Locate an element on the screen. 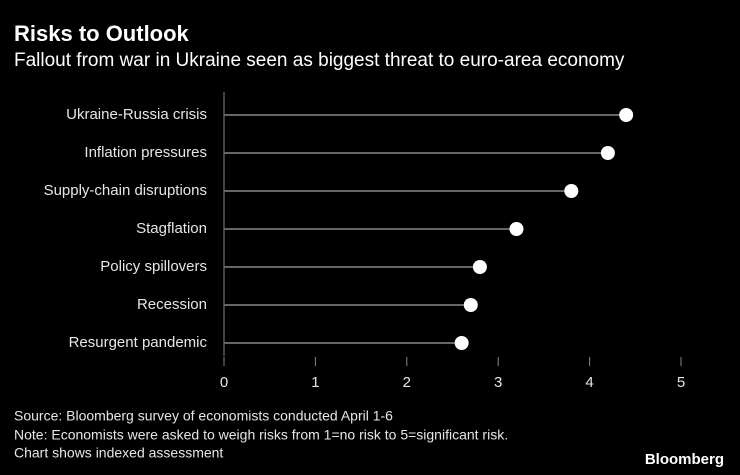  x-tick-label: 1 is located at coordinates (315, 382).